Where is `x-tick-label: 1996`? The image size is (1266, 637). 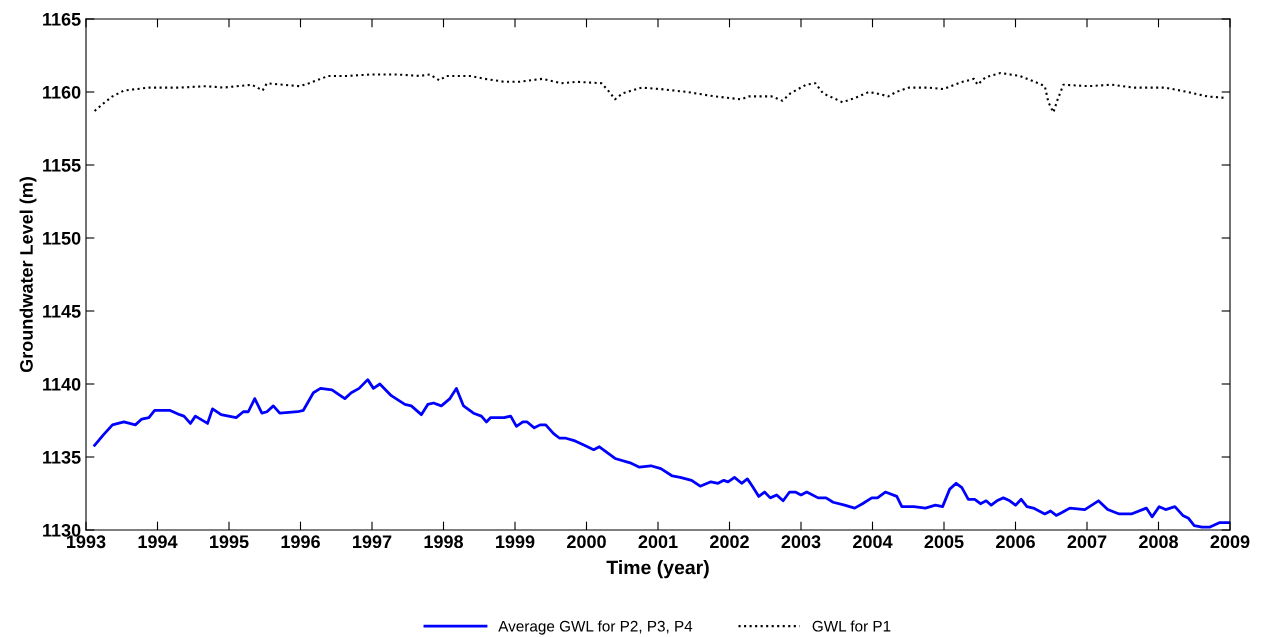
x-tick-label: 1996 is located at coordinates (300, 542).